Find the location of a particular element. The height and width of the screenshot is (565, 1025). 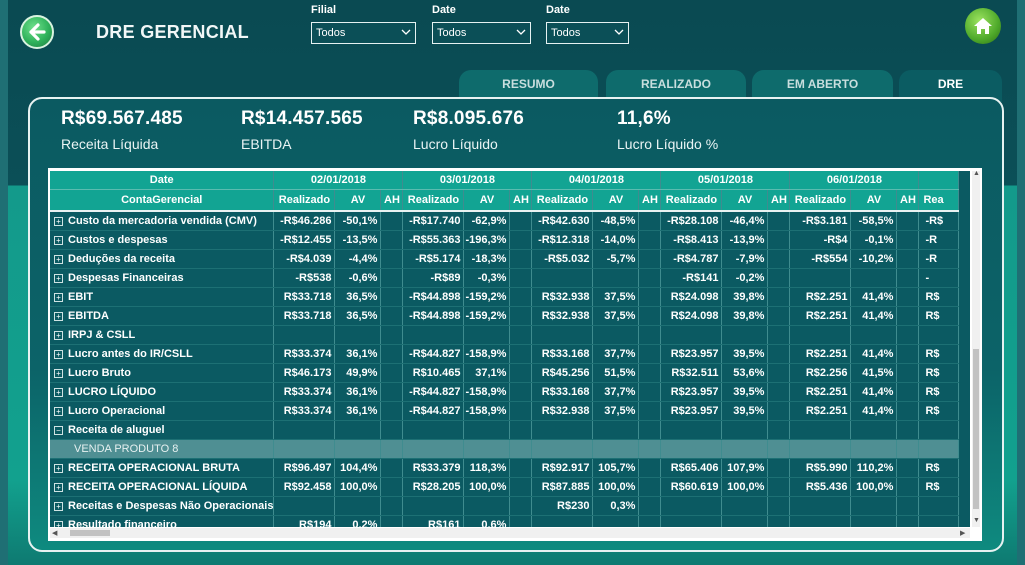

partial-cell is located at coordinates (939, 335).